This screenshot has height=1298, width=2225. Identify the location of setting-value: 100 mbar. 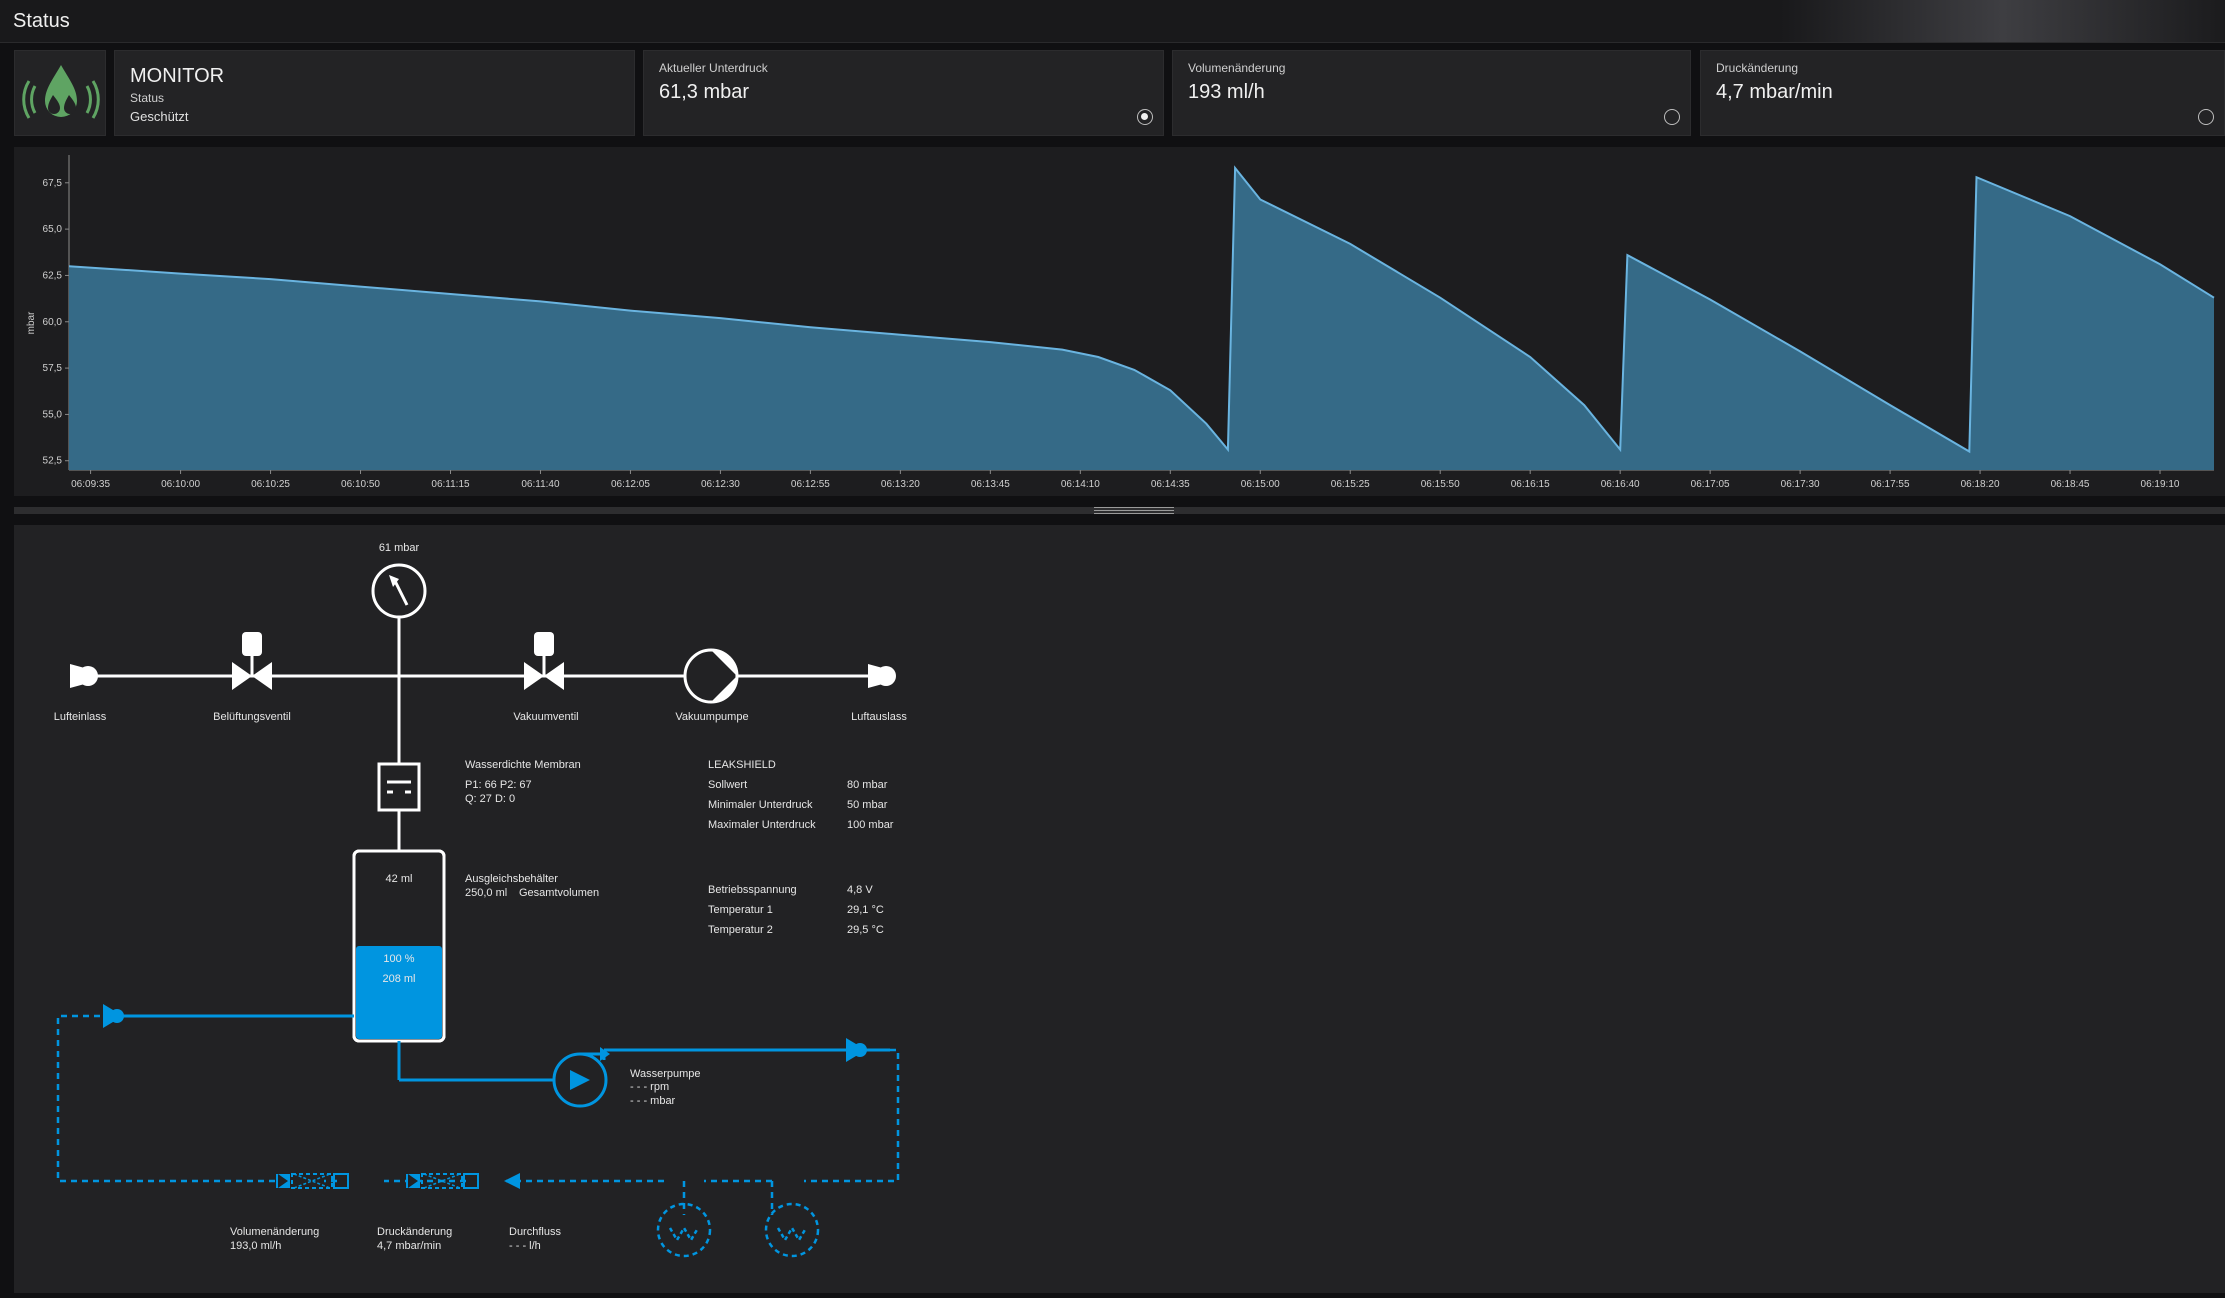
(870, 825).